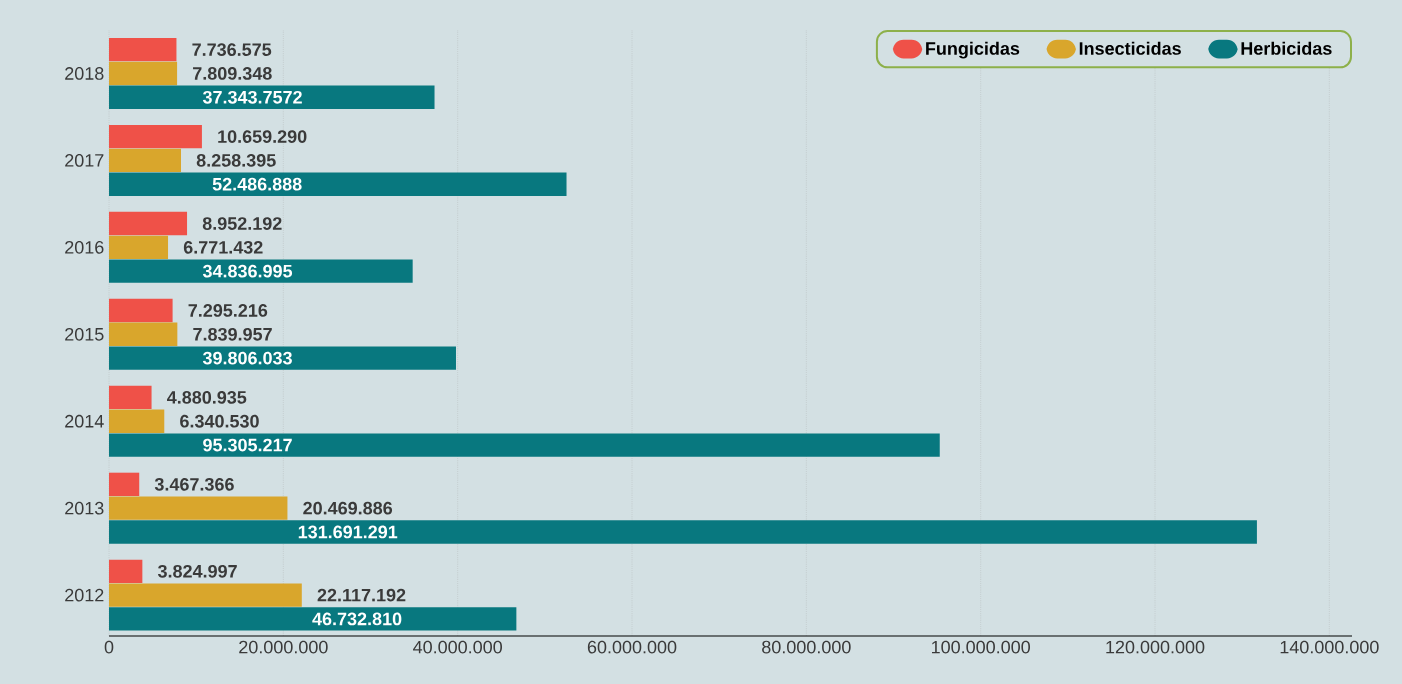  Describe the element at coordinates (361, 595) in the screenshot. I see `data-label: 22.117.192` at that location.